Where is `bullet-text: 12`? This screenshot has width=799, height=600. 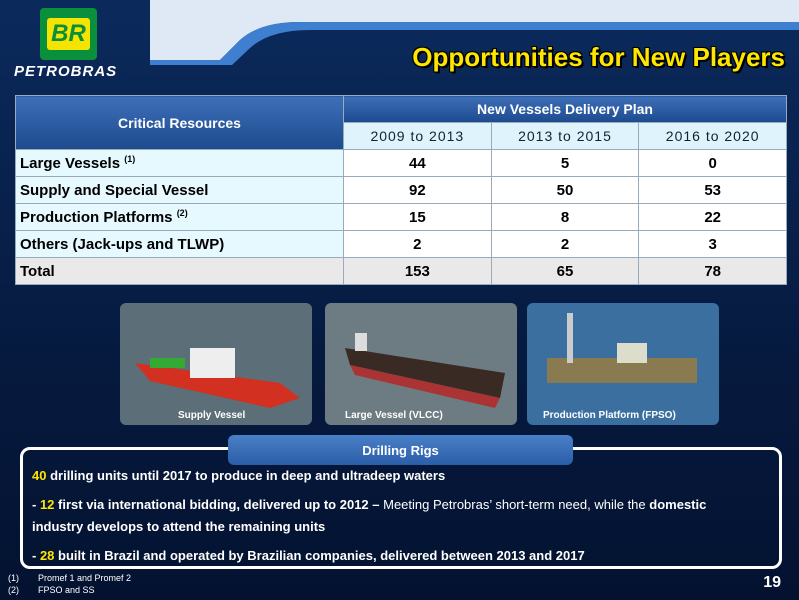 bullet-text: 12 is located at coordinates (47, 504).